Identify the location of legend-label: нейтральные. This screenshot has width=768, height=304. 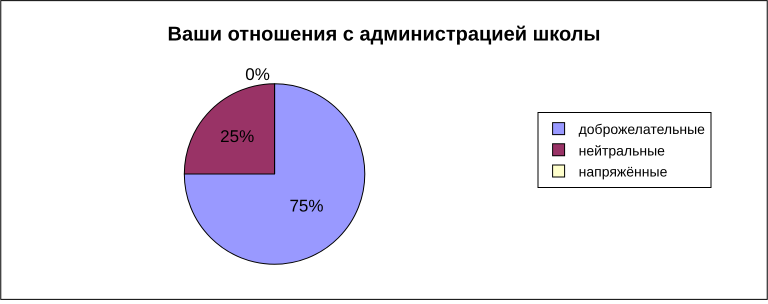
(622, 150).